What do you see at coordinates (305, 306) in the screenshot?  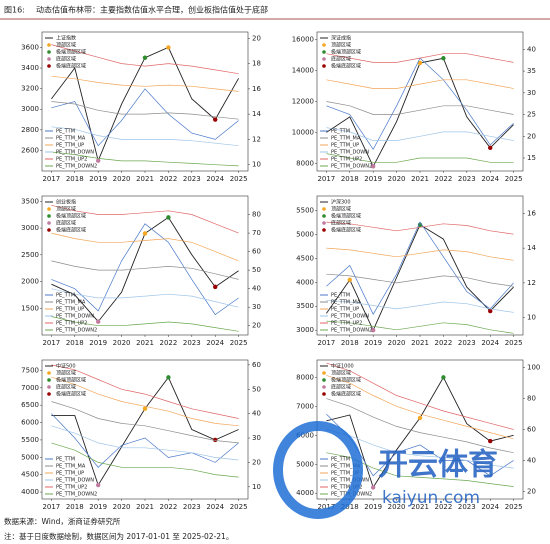 I see `y-tick-label: 3500` at bounding box center [305, 306].